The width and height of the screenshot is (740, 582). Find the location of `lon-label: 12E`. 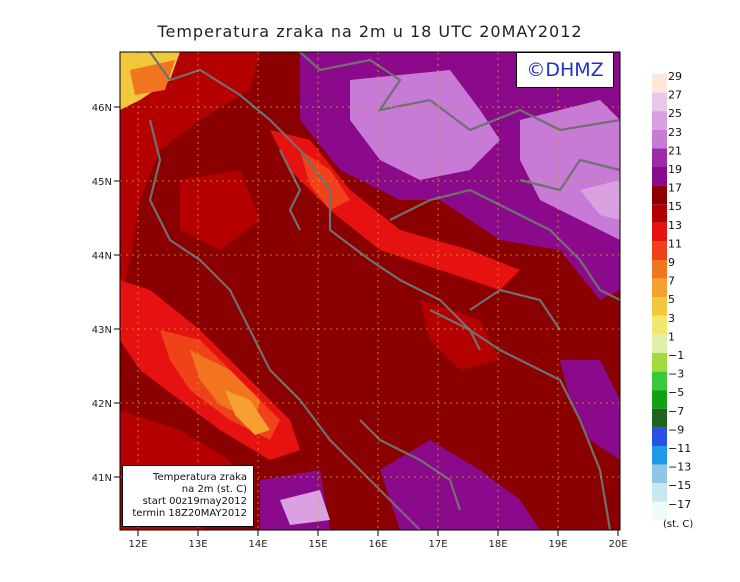

lon-label: 12E is located at coordinates (137, 544).